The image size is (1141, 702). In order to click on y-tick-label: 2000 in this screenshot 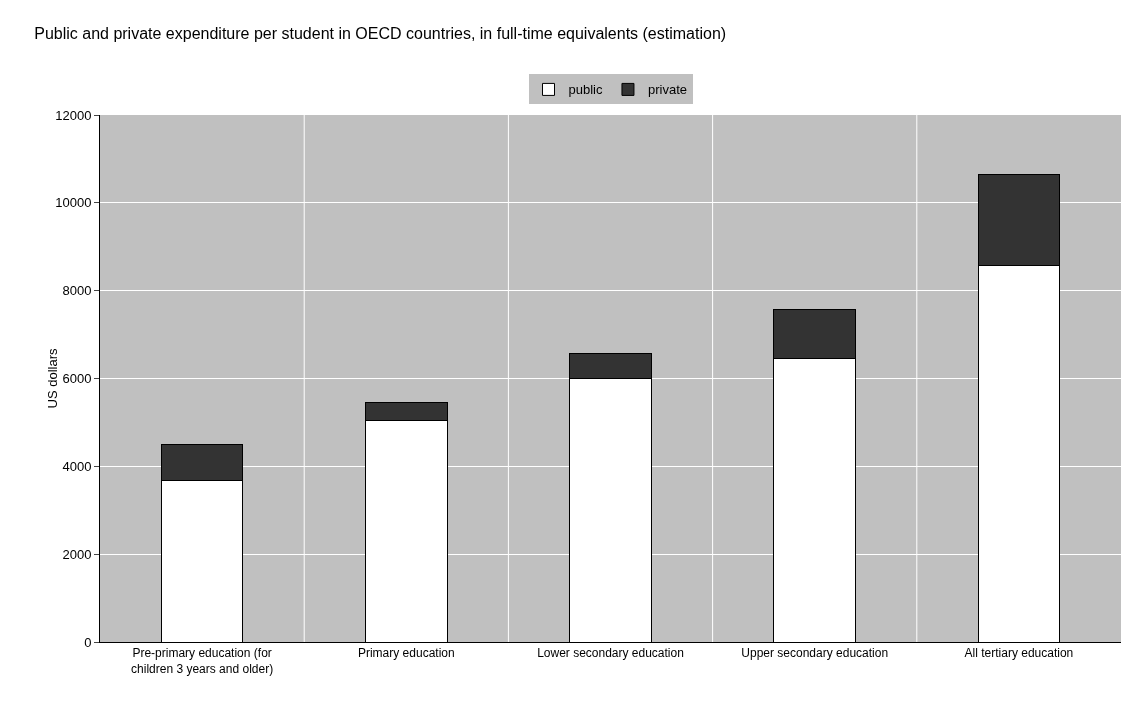, I will do `click(77, 554)`.